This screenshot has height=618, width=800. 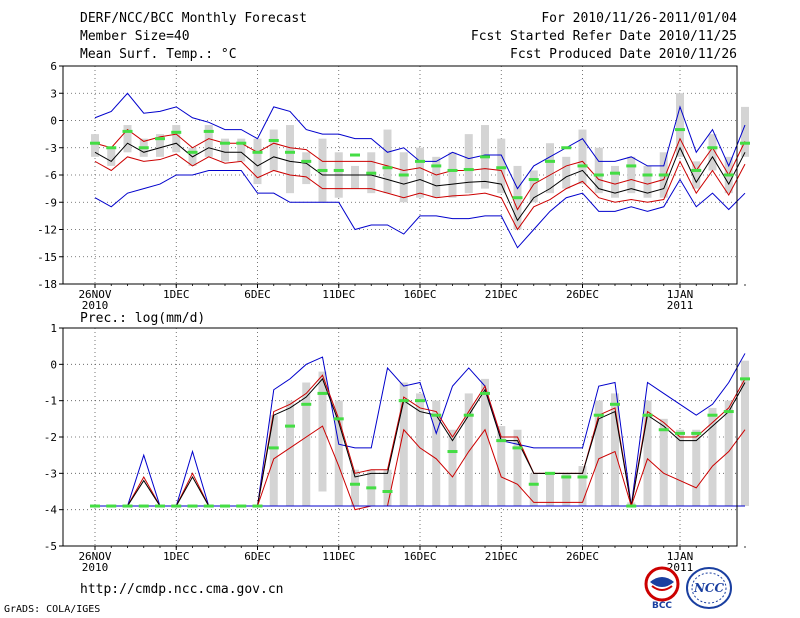 I want to click on temp-xtick-sublabel: 2010, so click(x=95, y=305).